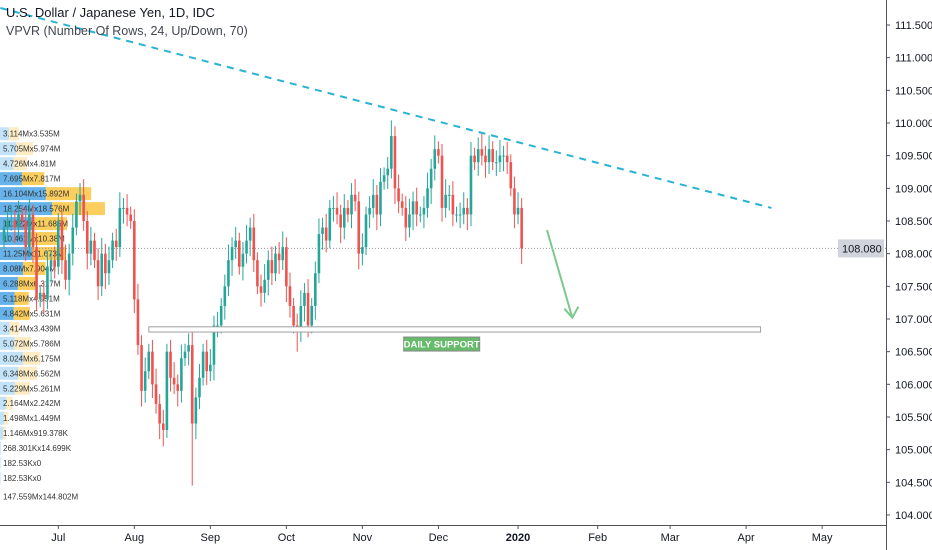 This screenshot has height=550, width=932. What do you see at coordinates (127, 31) in the screenshot?
I see `indicator-title: VPVR (Number Of Rows, 24, Up/Down, 70)` at bounding box center [127, 31].